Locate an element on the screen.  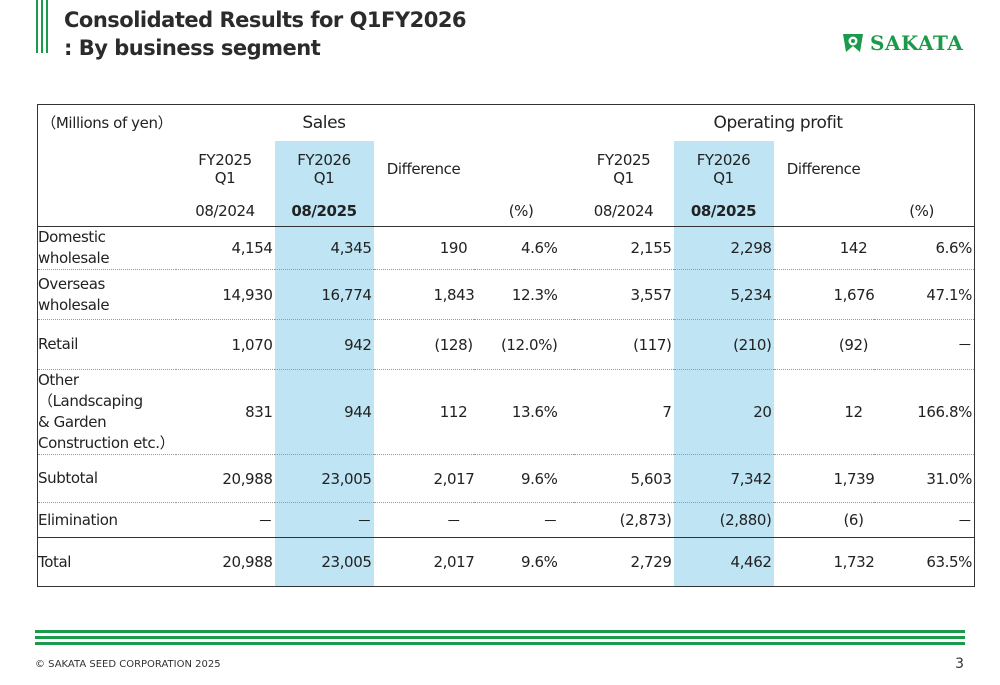
group-operating-profit: Operating profit is located at coordinates (778, 122).